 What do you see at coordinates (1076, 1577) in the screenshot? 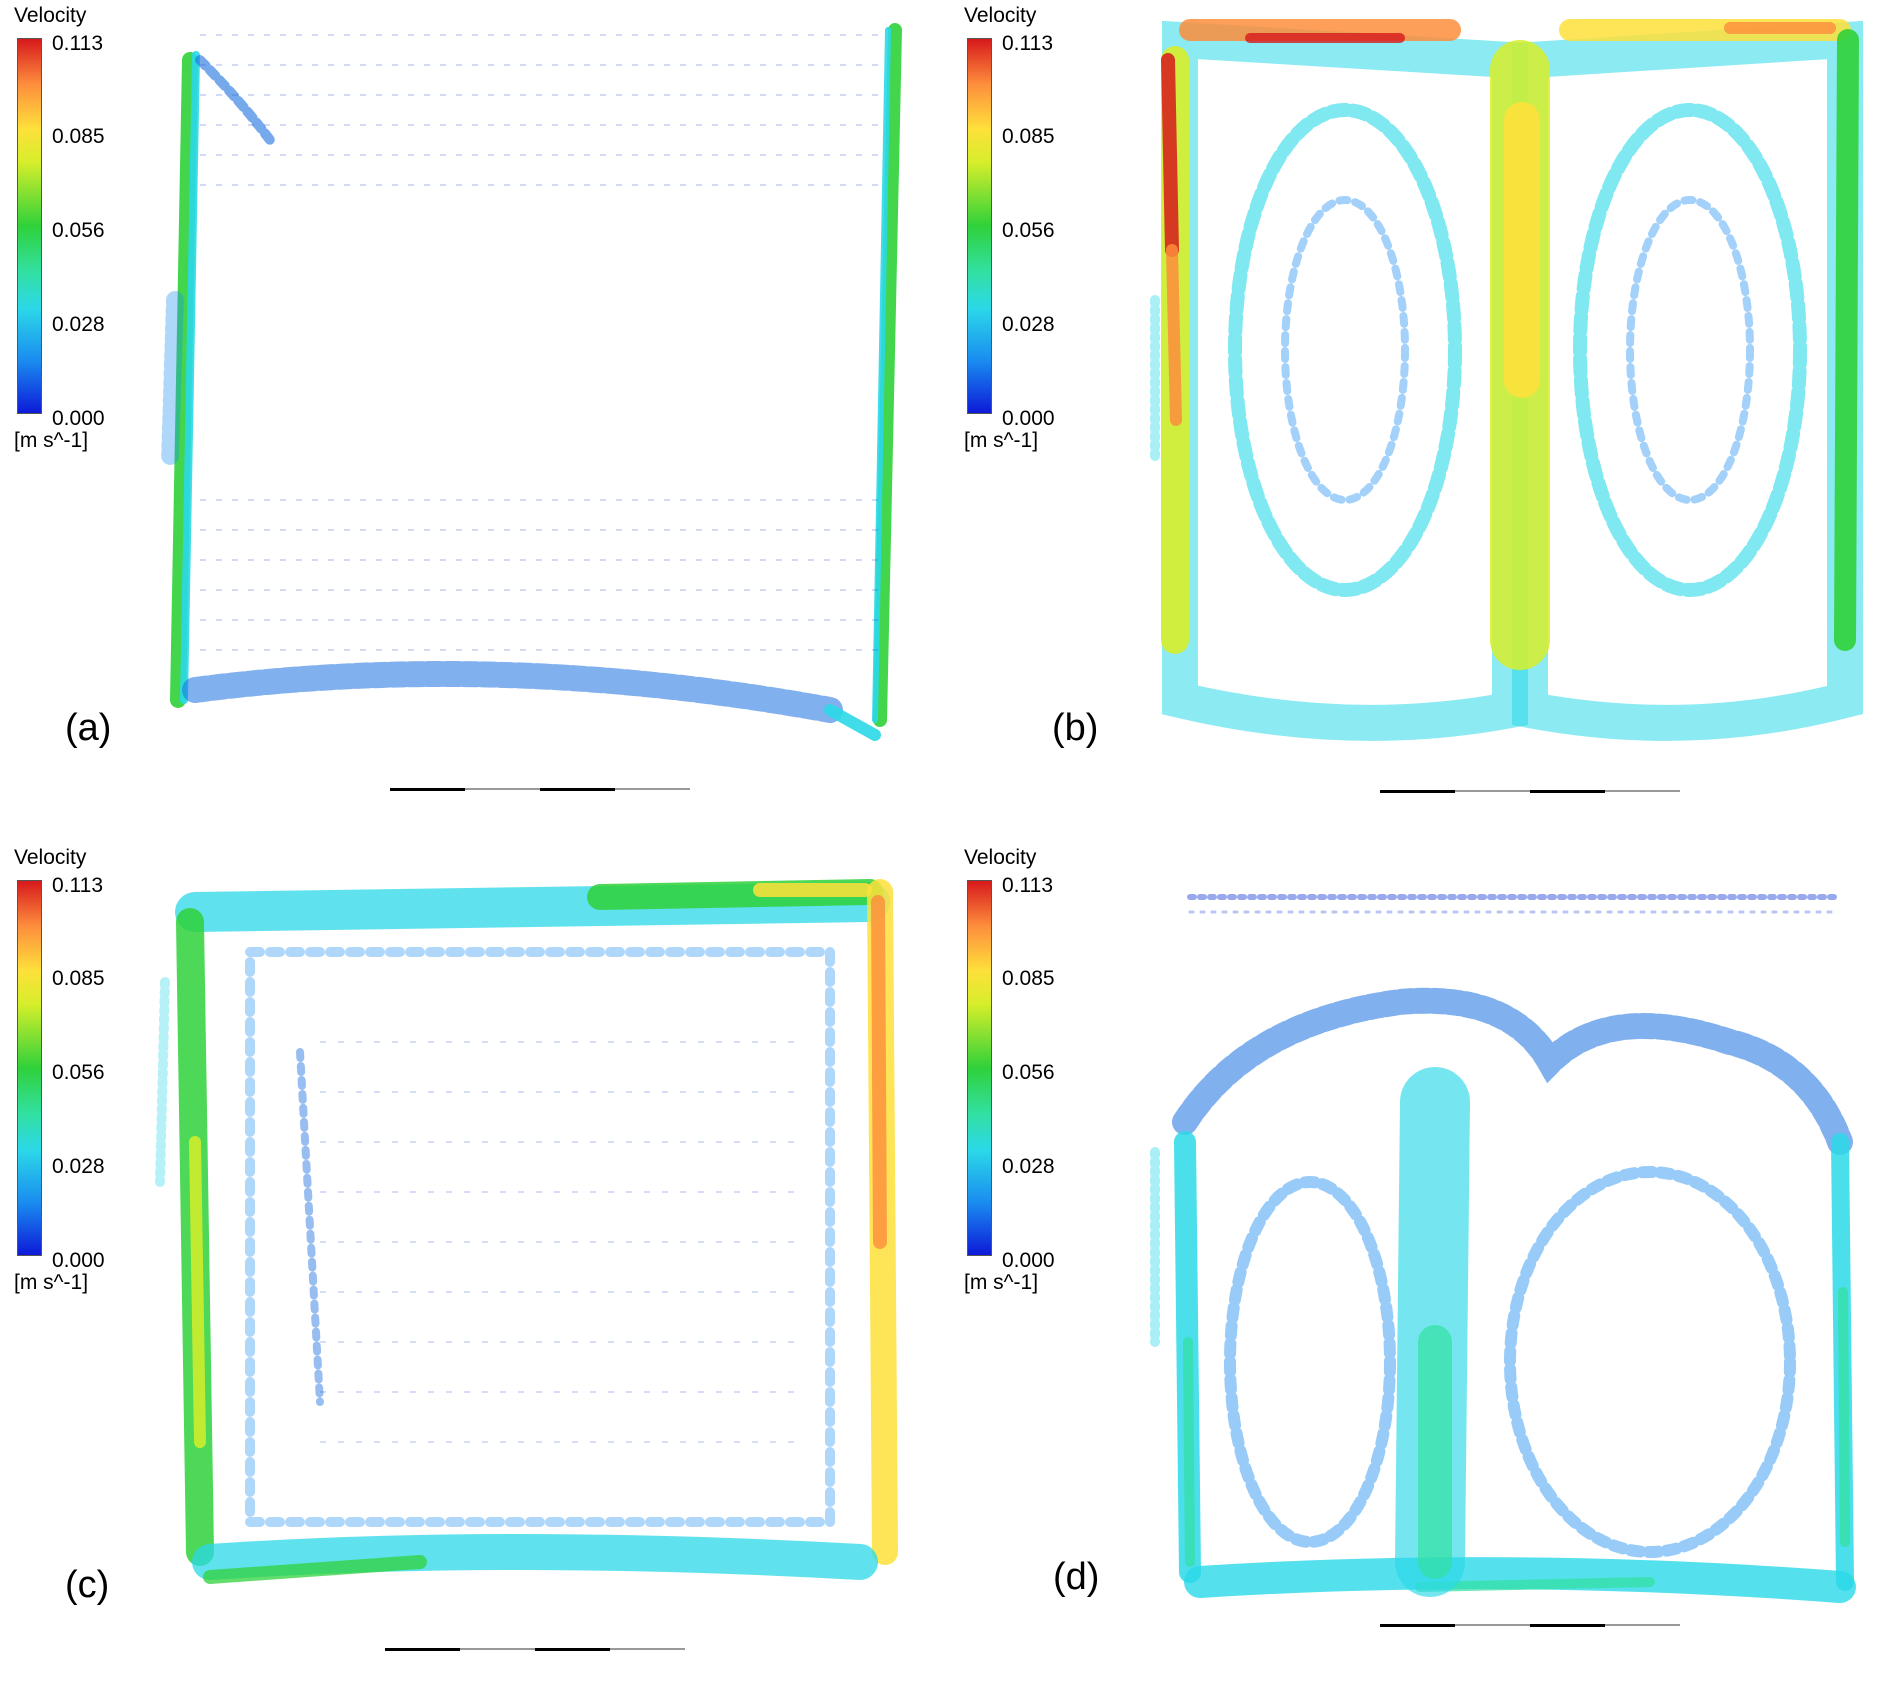
I see `panel-label-d: (d)` at bounding box center [1076, 1577].